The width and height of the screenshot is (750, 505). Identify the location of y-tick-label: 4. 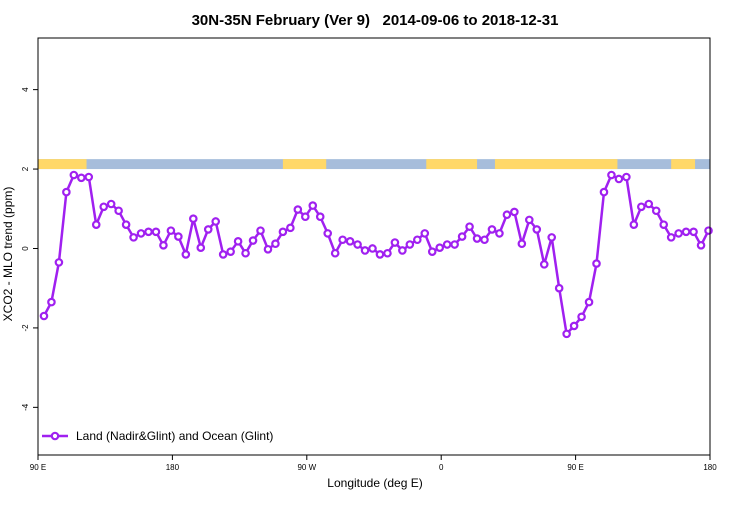
(25, 89).